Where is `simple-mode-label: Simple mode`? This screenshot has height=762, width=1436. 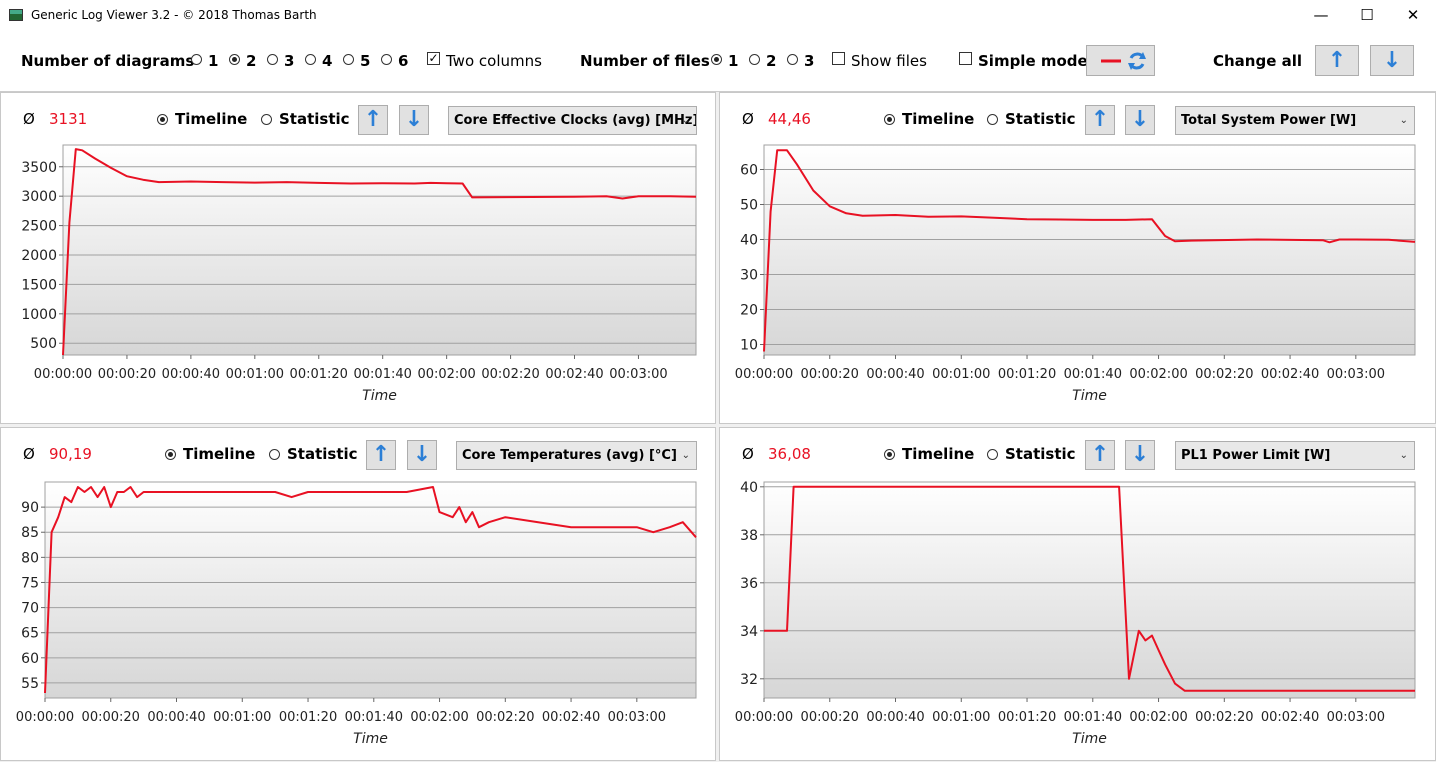
simple-mode-label: Simple mode is located at coordinates (1033, 61).